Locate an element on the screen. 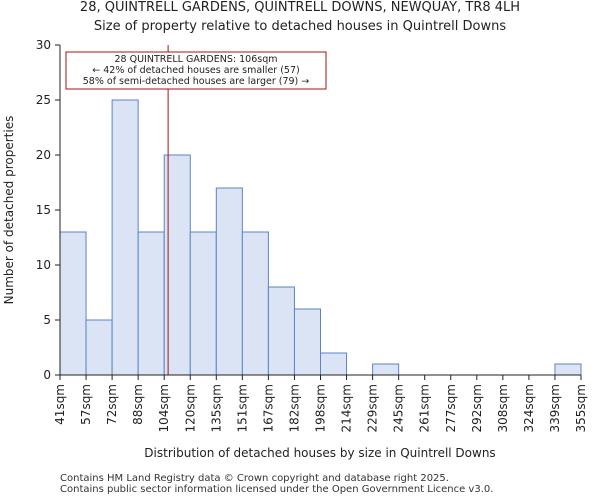  bar-120sqm is located at coordinates (203, 303).